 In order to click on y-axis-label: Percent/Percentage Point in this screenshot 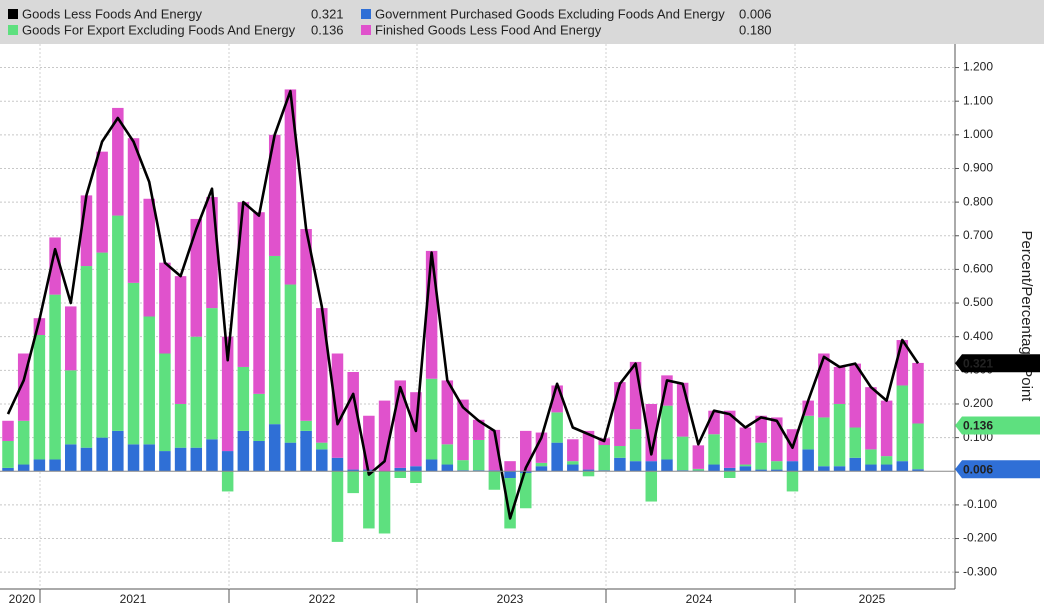, I will do `click(1026, 317)`.